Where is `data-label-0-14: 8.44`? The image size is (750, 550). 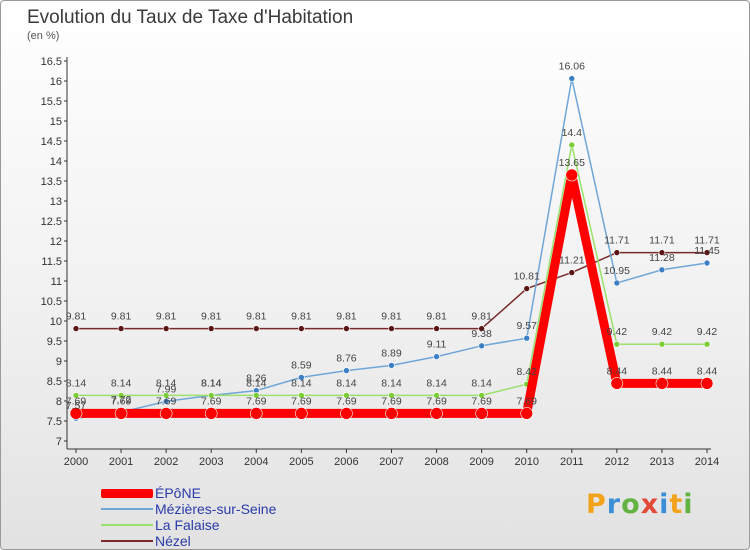 data-label-0-14: 8.44 is located at coordinates (707, 371).